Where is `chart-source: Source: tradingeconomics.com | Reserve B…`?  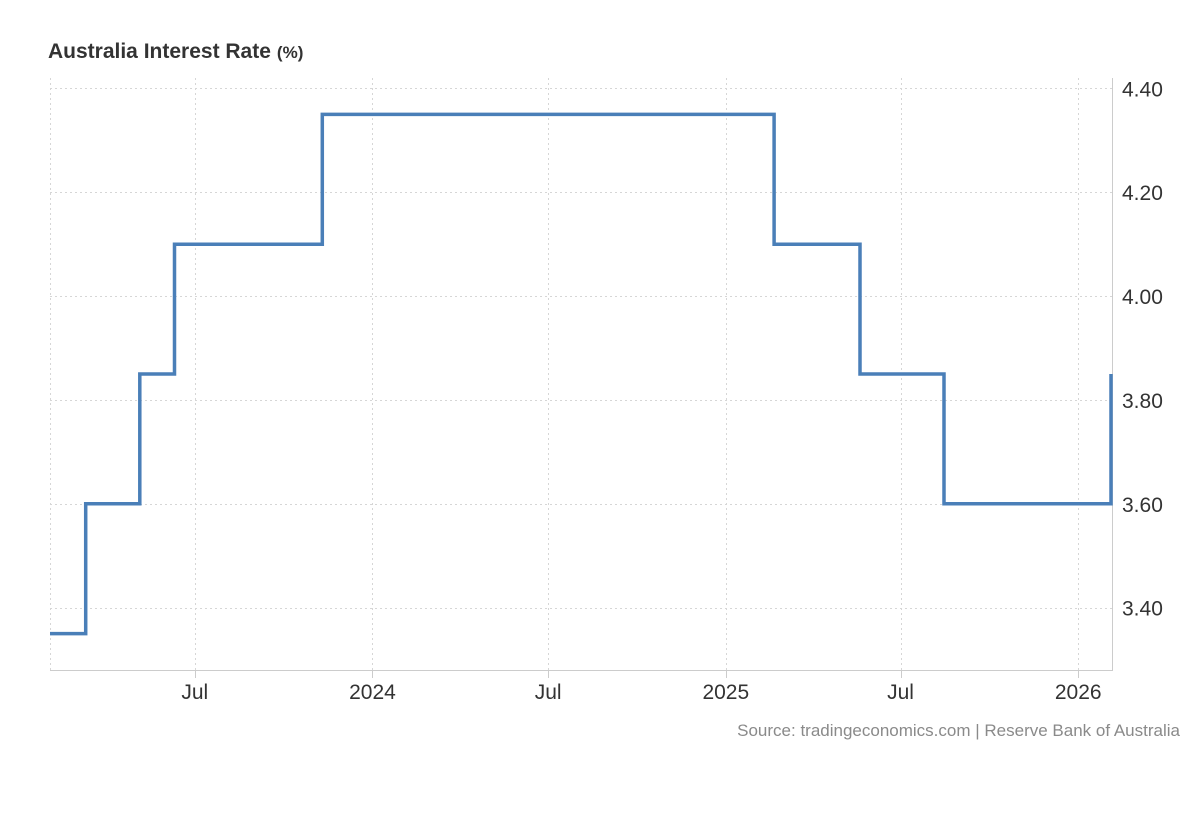
chart-source: Source: tradingeconomics.com | Reserve B… is located at coordinates (958, 730).